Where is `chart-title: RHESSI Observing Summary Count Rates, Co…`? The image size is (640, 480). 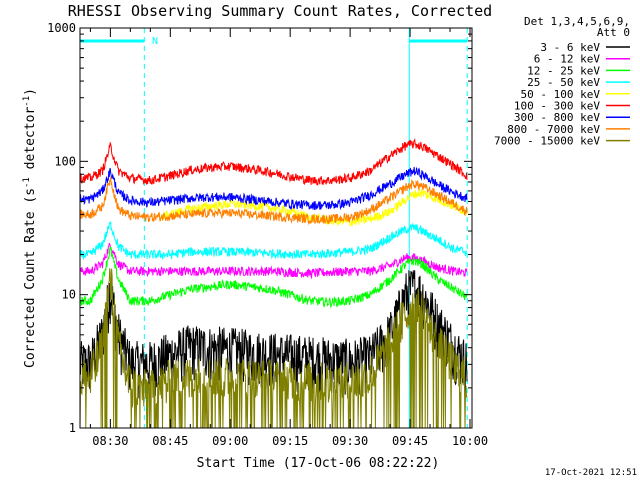 chart-title: RHESSI Observing Summary Count Rates, Co… is located at coordinates (280, 11).